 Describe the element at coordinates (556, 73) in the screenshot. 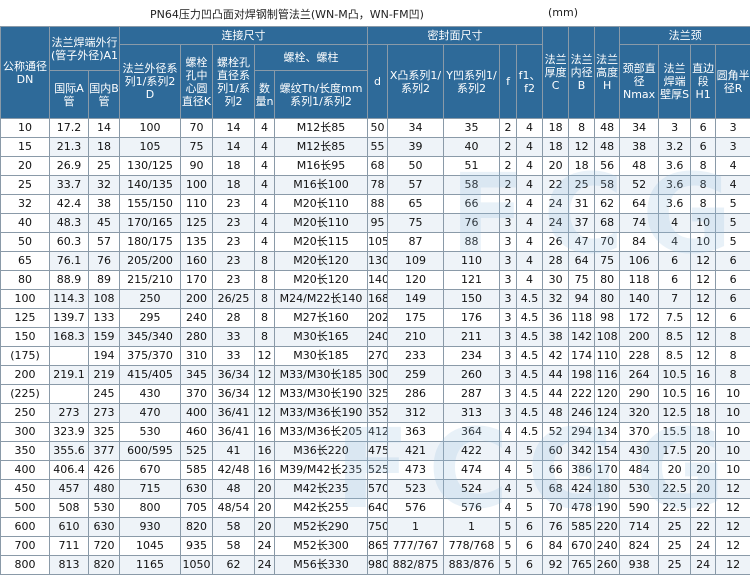

I see `header-thickness: 法兰厚度C` at that location.